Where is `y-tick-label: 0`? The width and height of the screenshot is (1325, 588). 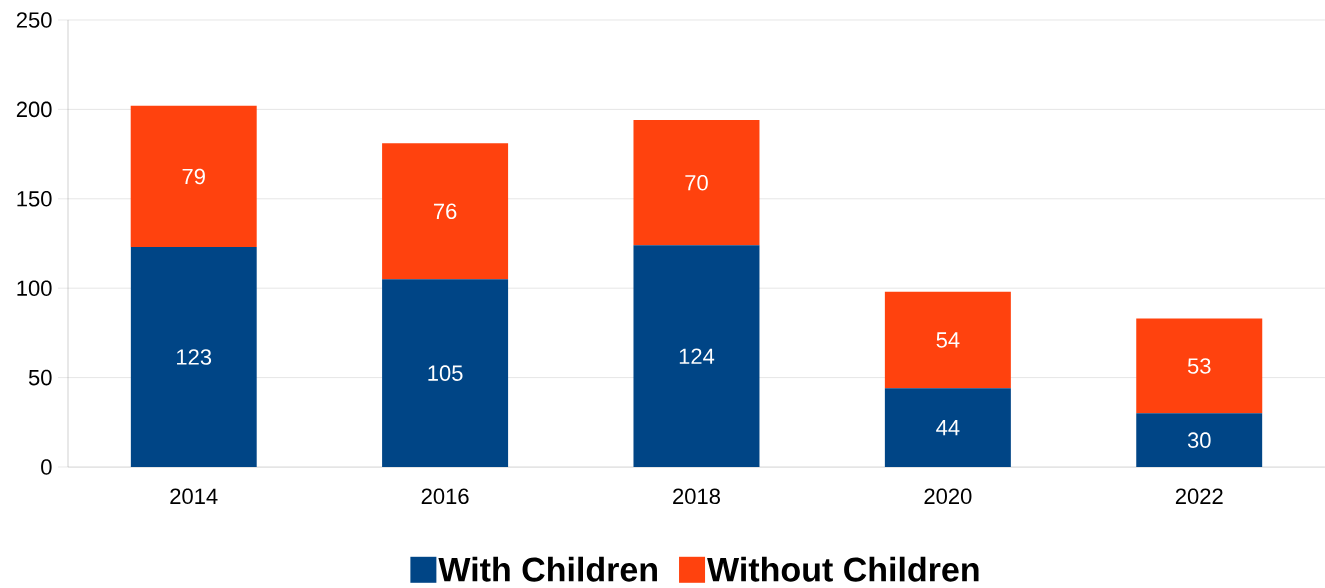
y-tick-label: 0 is located at coordinates (46, 467).